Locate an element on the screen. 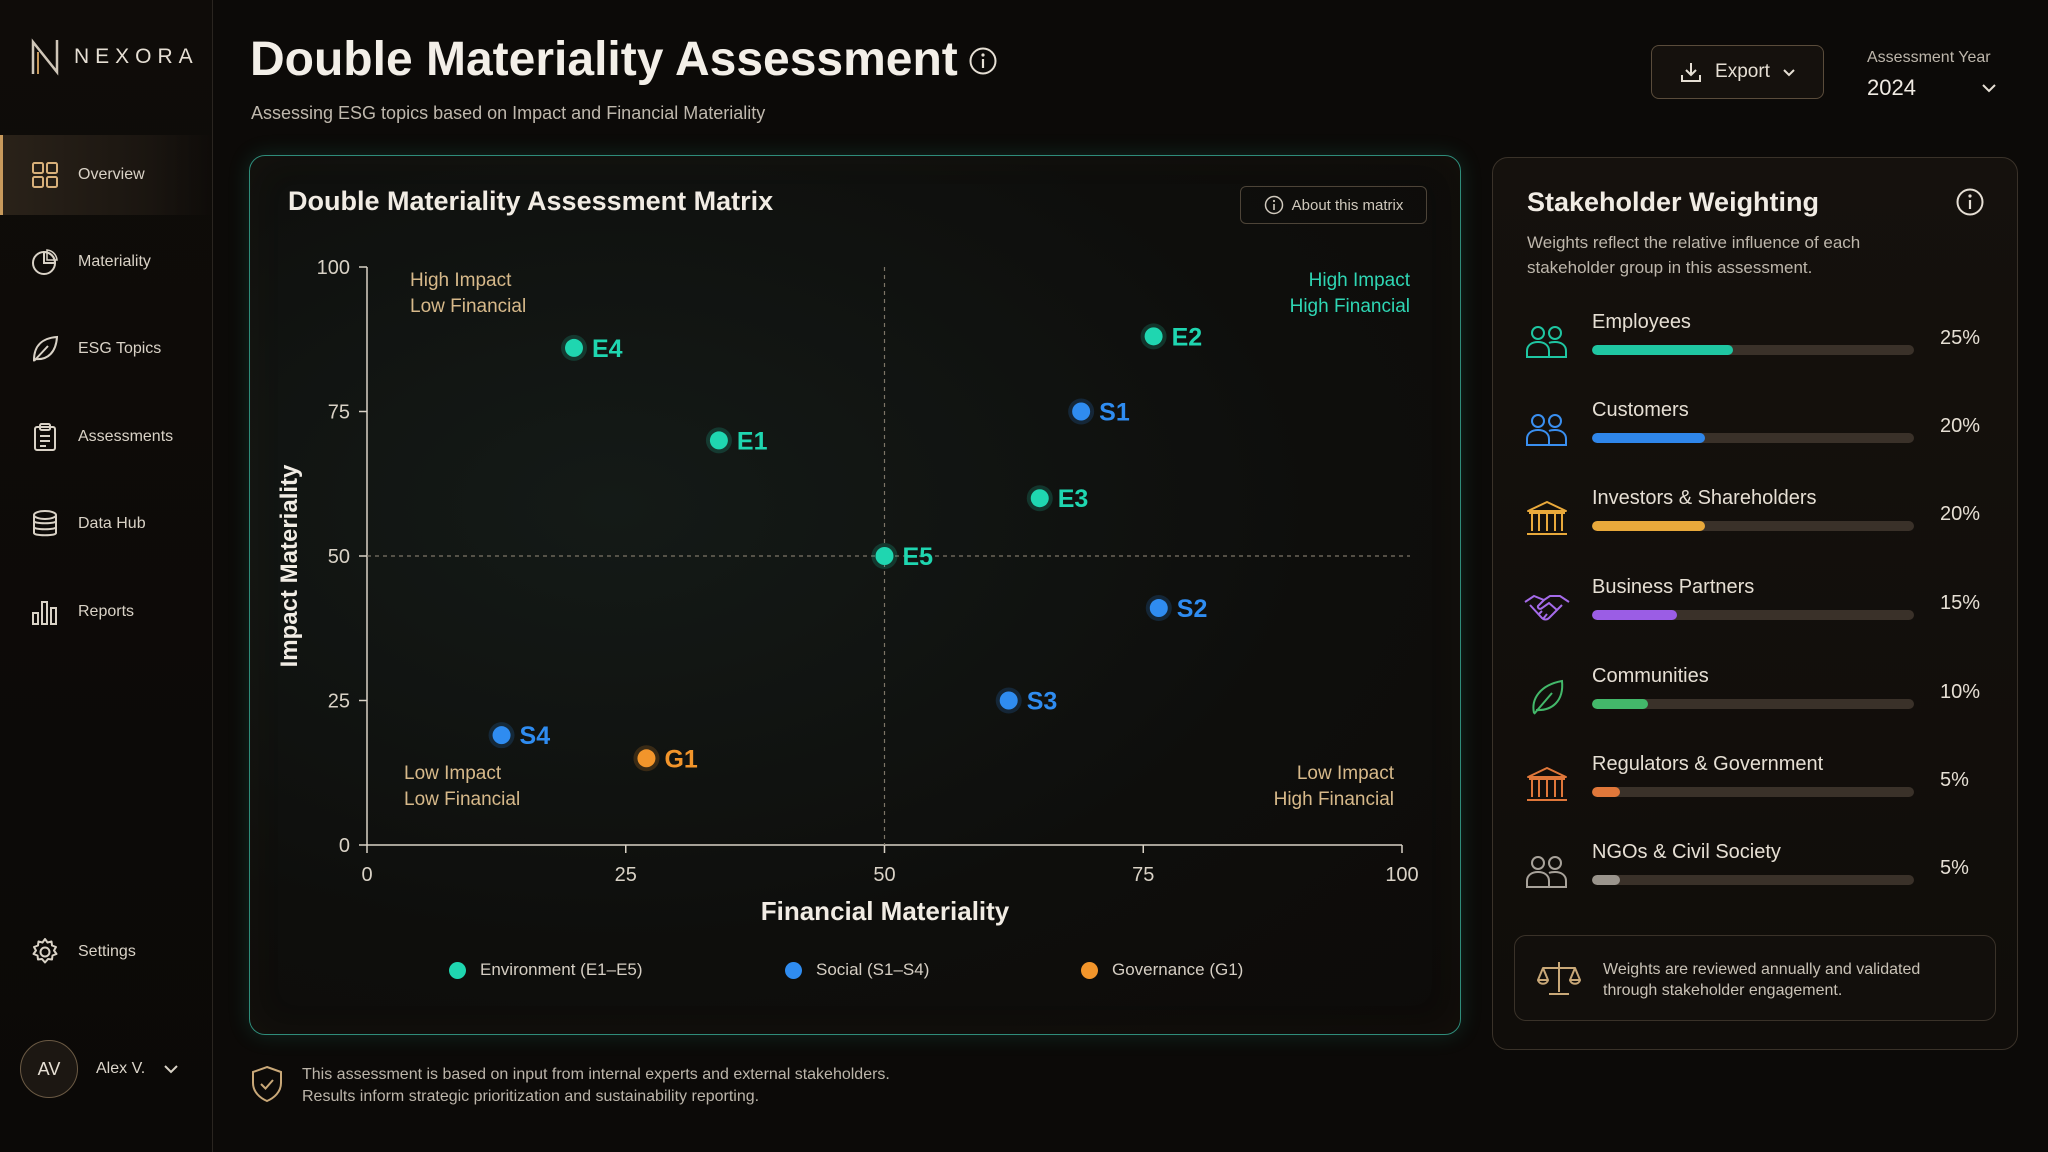 The image size is (2048, 1152). download-icon is located at coordinates (1691, 72).